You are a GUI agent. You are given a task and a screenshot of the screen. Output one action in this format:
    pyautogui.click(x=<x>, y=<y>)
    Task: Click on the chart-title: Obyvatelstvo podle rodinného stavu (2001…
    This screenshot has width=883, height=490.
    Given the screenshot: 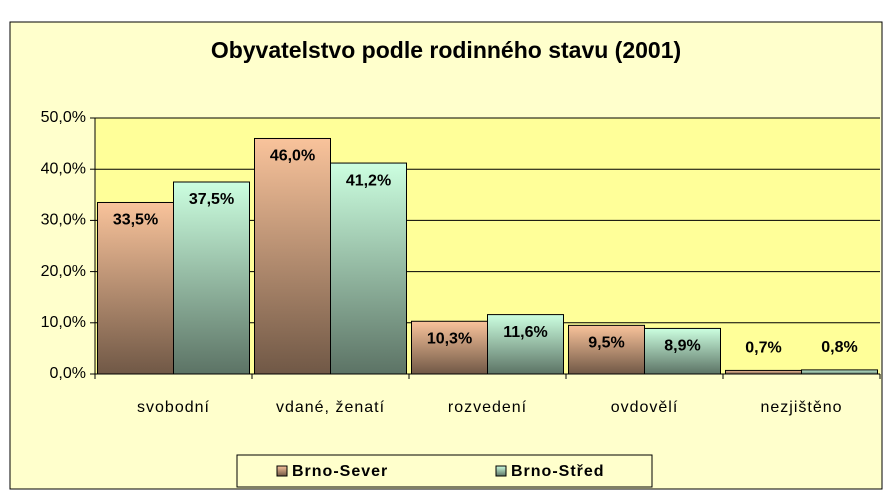 What is the action you would take?
    pyautogui.click(x=446, y=50)
    